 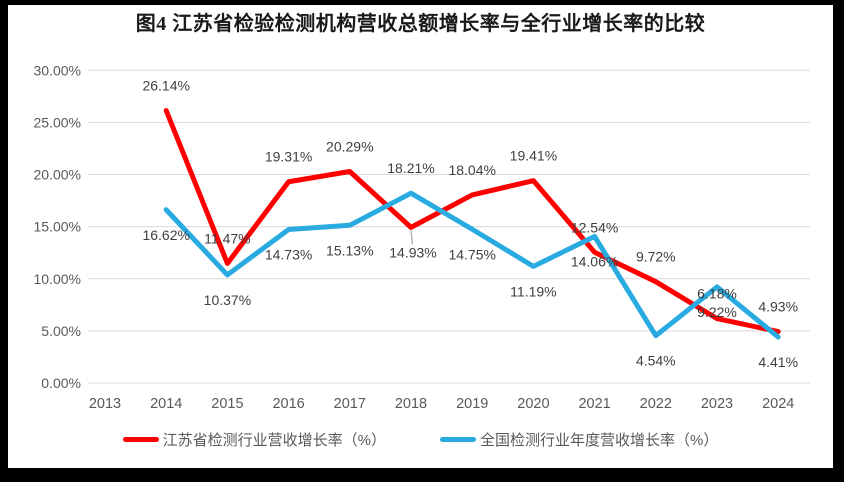 I want to click on x-tick-label: 2013, so click(x=105, y=404).